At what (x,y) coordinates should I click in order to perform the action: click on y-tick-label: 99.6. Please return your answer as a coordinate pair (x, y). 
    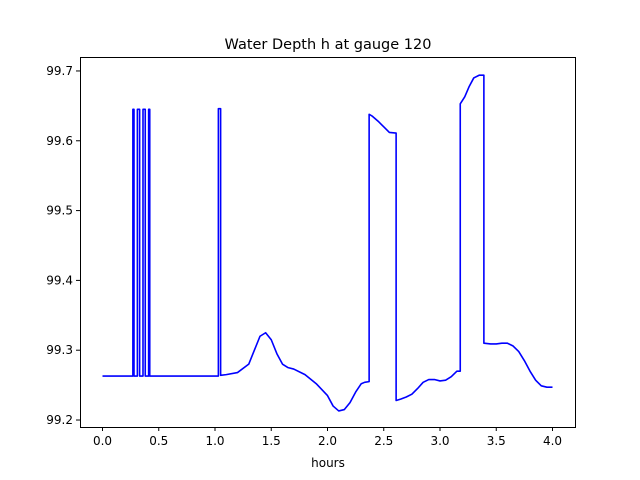
    Looking at the image, I should click on (59, 141).